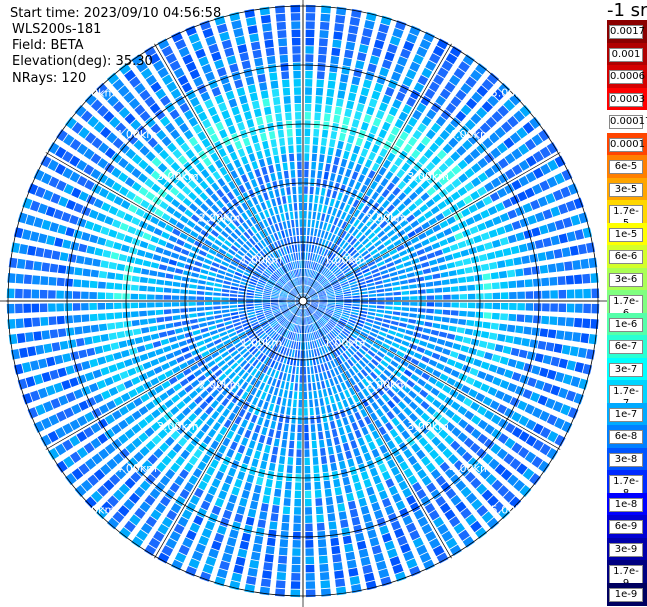 The image size is (647, 607). Describe the element at coordinates (627, 234) in the screenshot. I see `colorbar-swatch: 1e-5` at that location.